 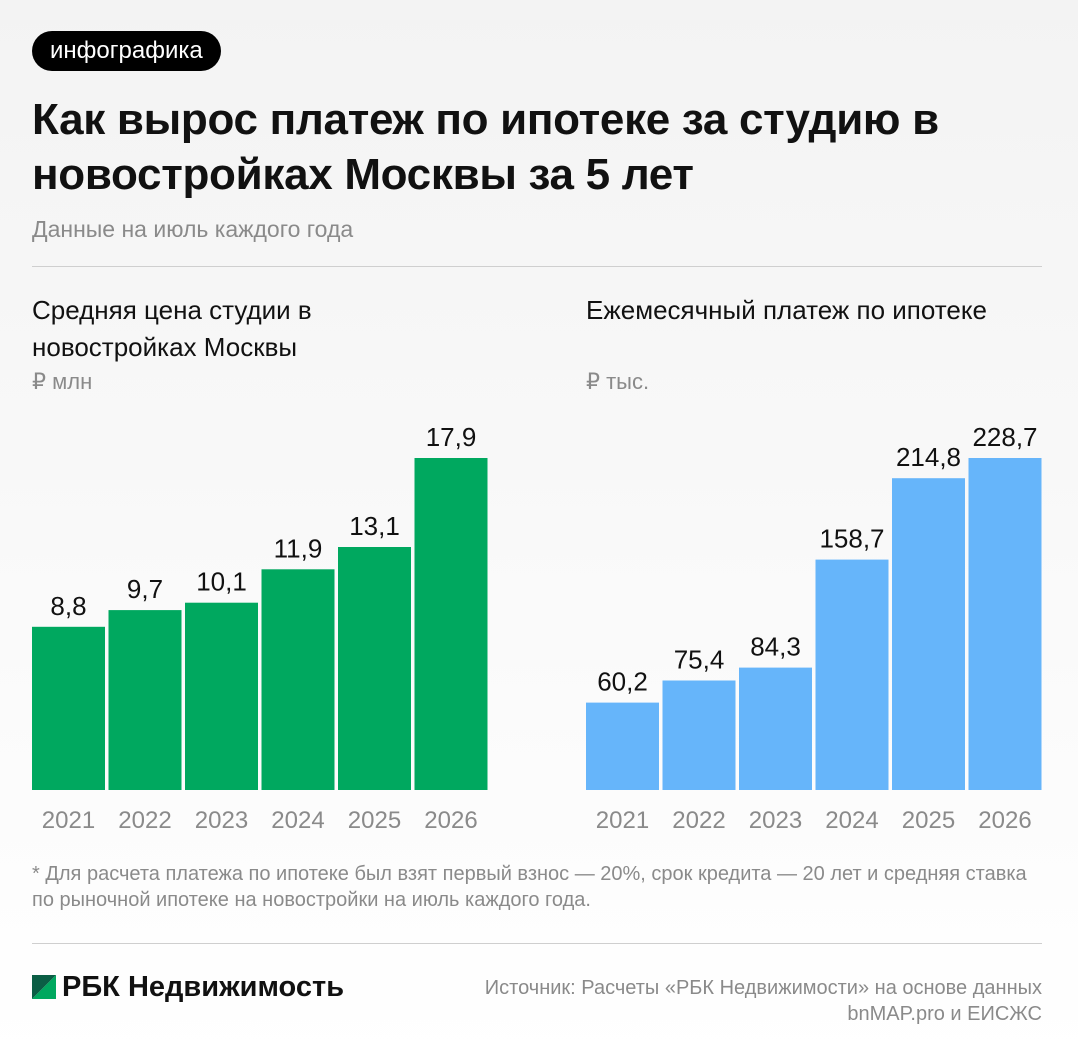 What do you see at coordinates (203, 986) in the screenshot?
I see `brand-name: РБК Недвижимость` at bounding box center [203, 986].